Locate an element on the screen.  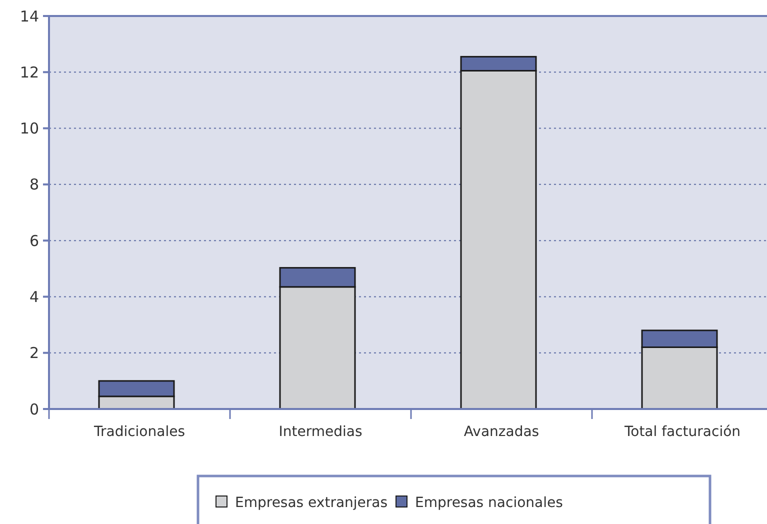
y-tick-label: 0 is located at coordinates (34, 409).